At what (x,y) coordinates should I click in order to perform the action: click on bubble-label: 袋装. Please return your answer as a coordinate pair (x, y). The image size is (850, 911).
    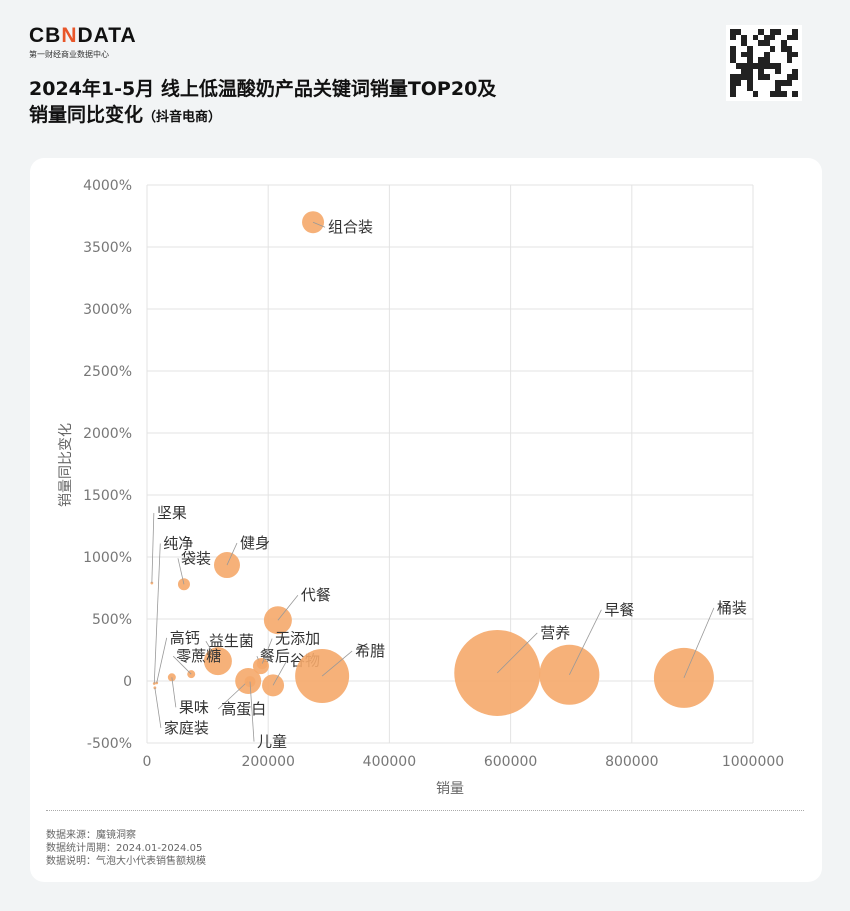
    Looking at the image, I should click on (196, 558).